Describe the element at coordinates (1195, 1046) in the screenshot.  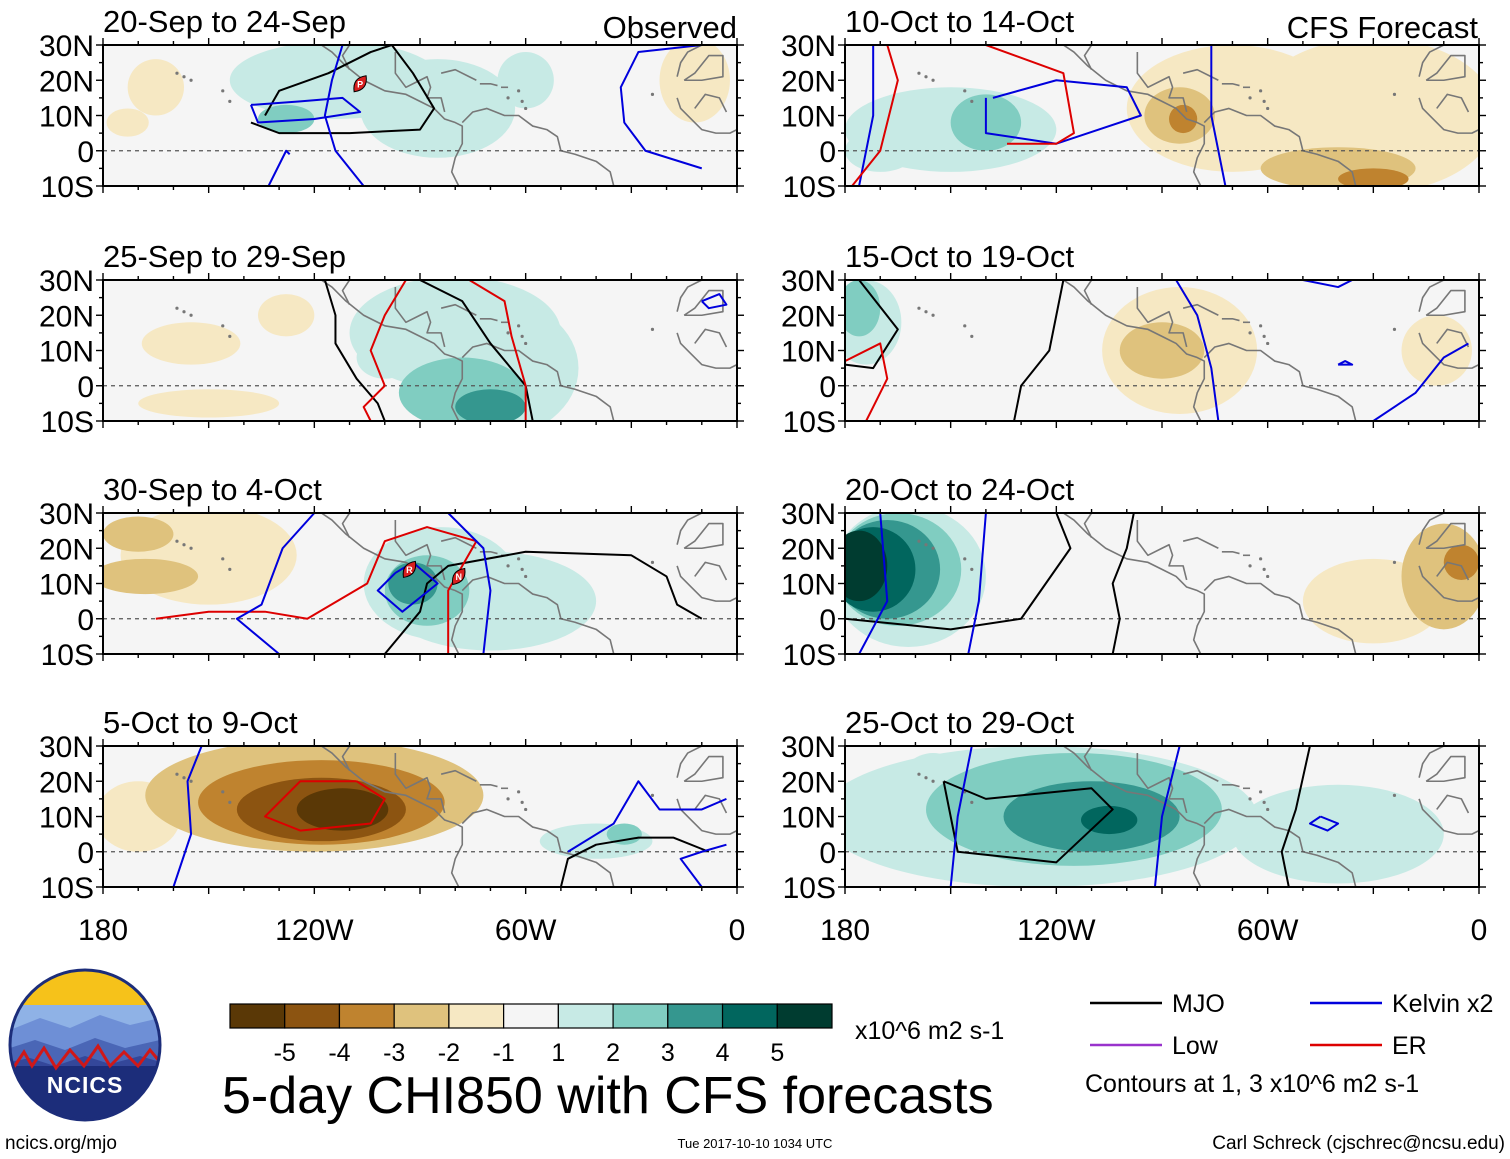
I see `legend-label: Low` at that location.